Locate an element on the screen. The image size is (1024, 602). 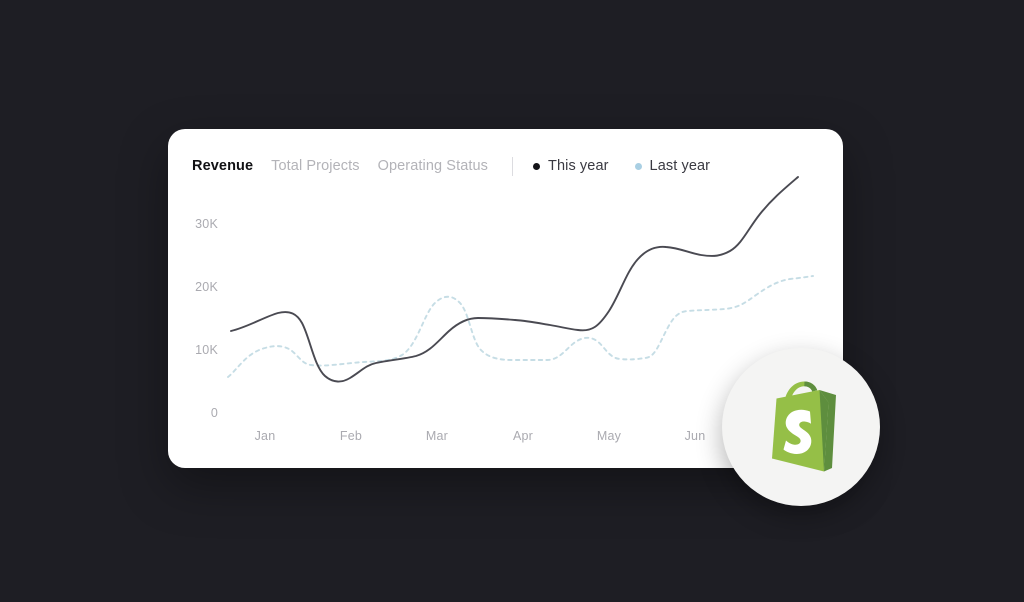
legend-item-last-year: Last year is located at coordinates (672, 166).